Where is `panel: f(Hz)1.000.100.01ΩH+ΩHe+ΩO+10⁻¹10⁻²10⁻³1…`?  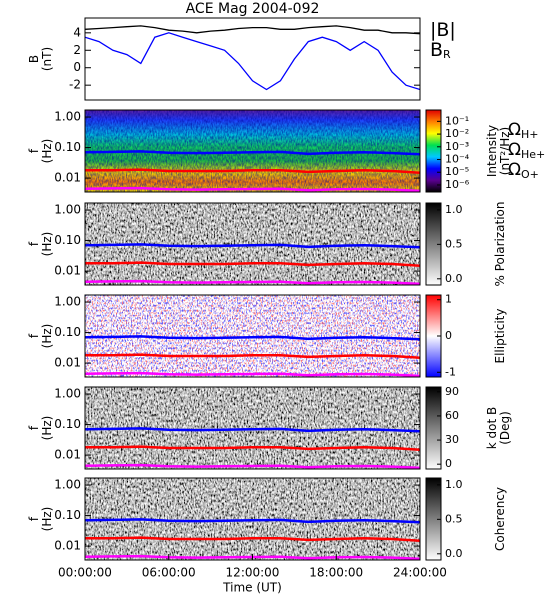
panel: f(Hz)1.000.100.01ΩH+ΩHe+ΩO+10⁻¹10⁻²10⁻³1… is located at coordinates (286, 151).